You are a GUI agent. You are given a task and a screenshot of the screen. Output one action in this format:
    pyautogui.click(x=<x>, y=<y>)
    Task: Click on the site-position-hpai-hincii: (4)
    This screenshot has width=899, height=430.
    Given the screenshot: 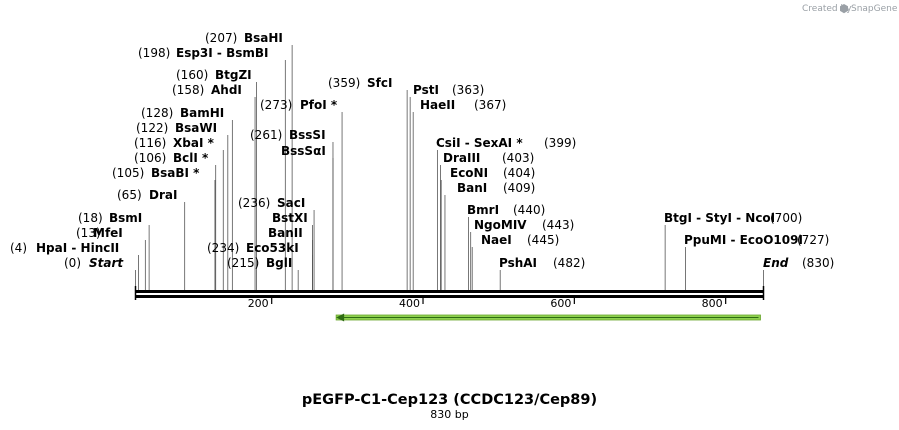 What is the action you would take?
    pyautogui.click(x=18, y=248)
    